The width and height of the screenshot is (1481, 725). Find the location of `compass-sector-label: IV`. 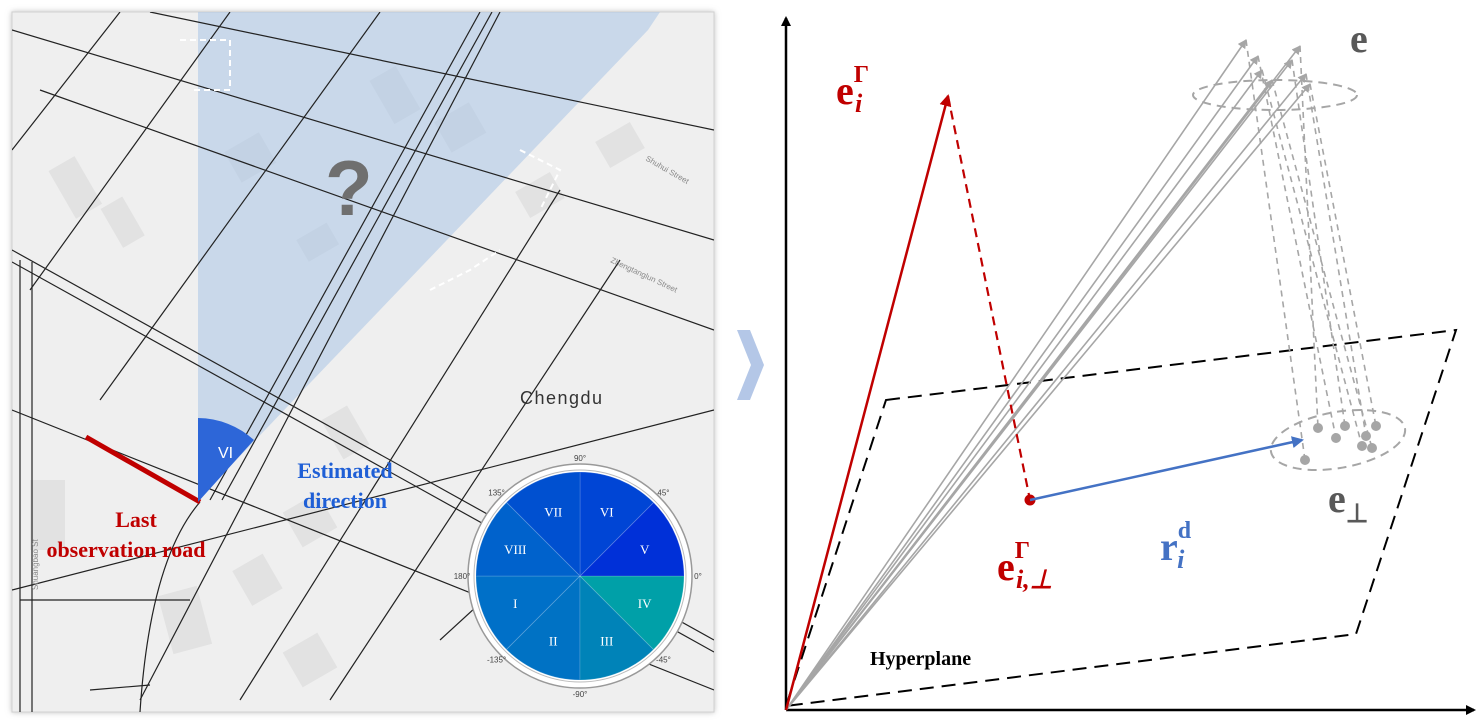

compass-sector-label: IV is located at coordinates (645, 603).